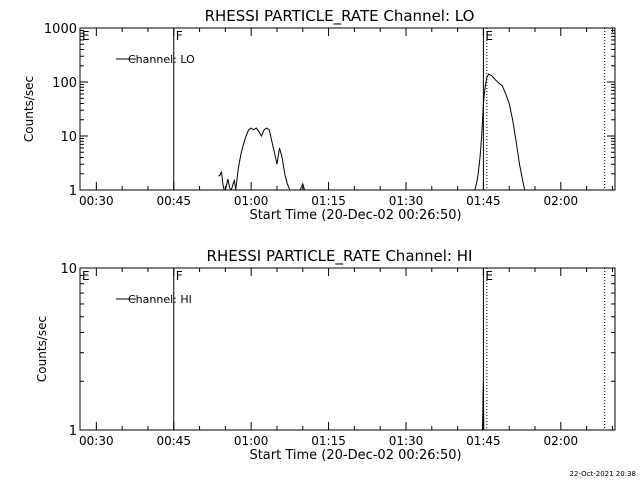 Image resolution: width=640 pixels, height=480 pixels. What do you see at coordinates (340, 256) in the screenshot?
I see `chart-title: RHESSI PARTICLE_RATE Channel: HI` at bounding box center [340, 256].